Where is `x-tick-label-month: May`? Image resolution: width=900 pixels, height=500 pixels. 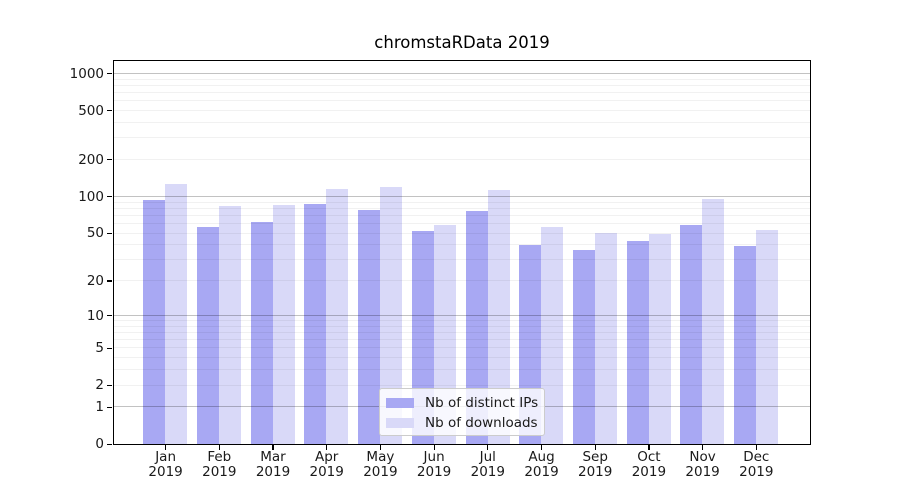 x-tick-label-month: May is located at coordinates (380, 457).